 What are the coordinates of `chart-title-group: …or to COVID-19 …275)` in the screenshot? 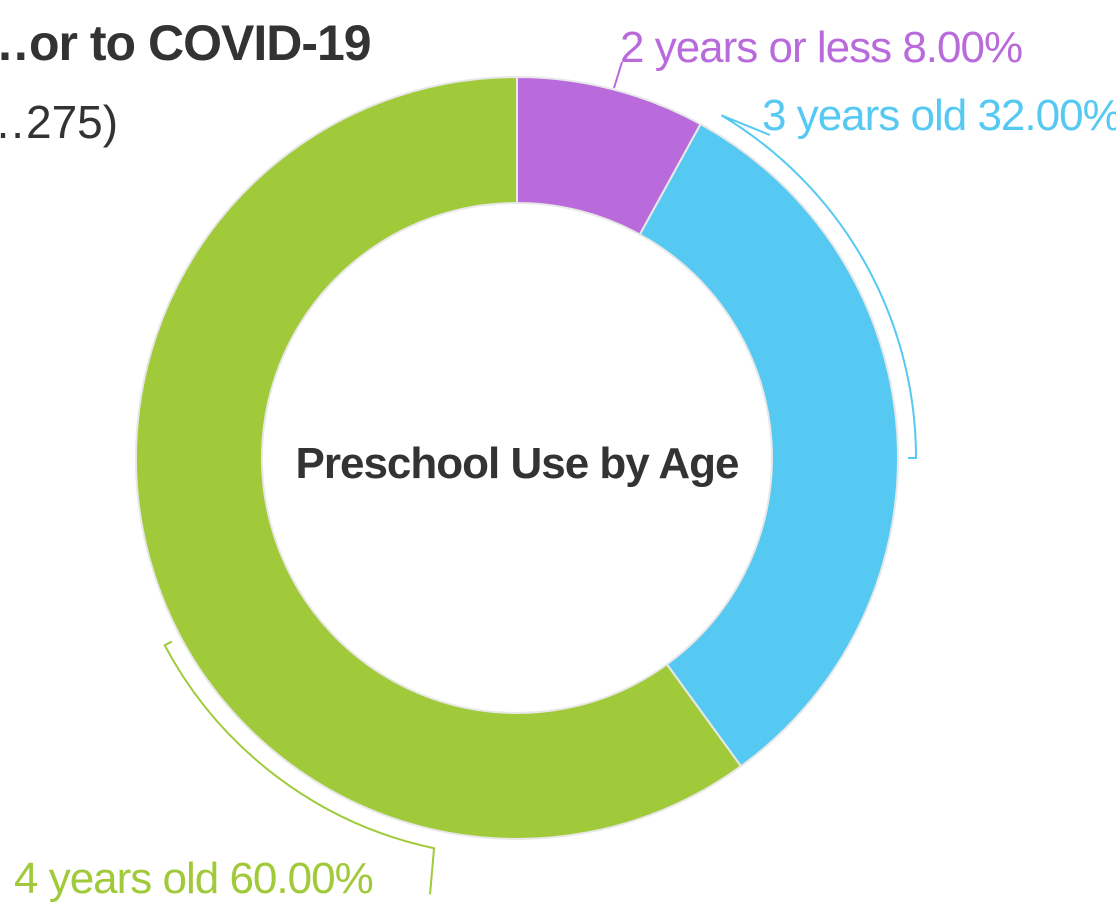 It's located at (186, 81).